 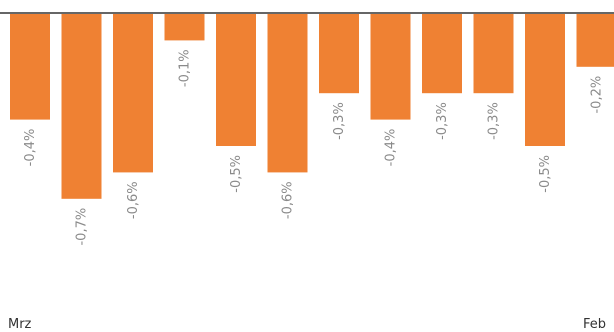 I want to click on data-label-11: -0,5%, so click(x=545, y=174).